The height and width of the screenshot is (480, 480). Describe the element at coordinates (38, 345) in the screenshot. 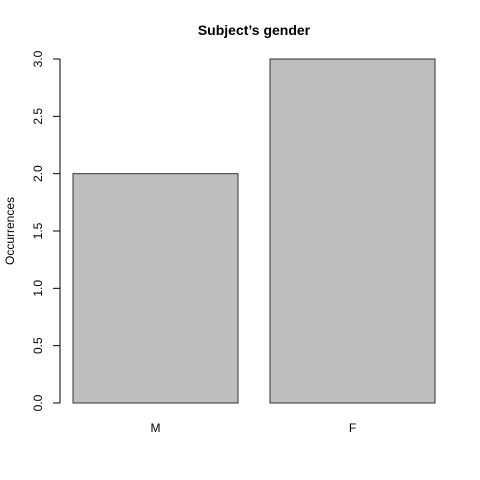

I see `y-tick-label: 0.5` at that location.